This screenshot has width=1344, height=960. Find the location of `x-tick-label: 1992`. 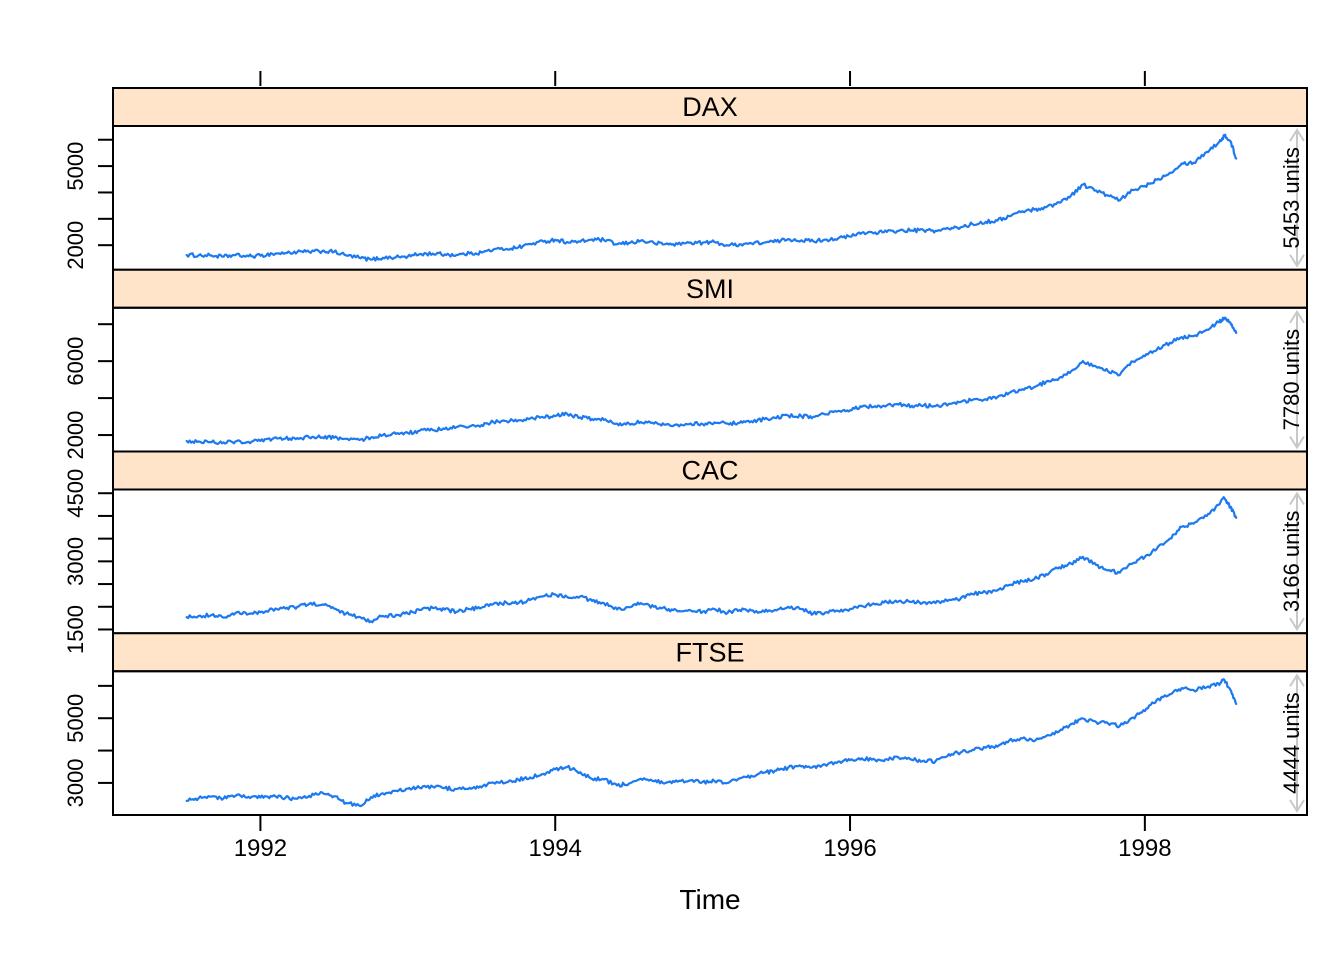

x-tick-label: 1992 is located at coordinates (260, 848).